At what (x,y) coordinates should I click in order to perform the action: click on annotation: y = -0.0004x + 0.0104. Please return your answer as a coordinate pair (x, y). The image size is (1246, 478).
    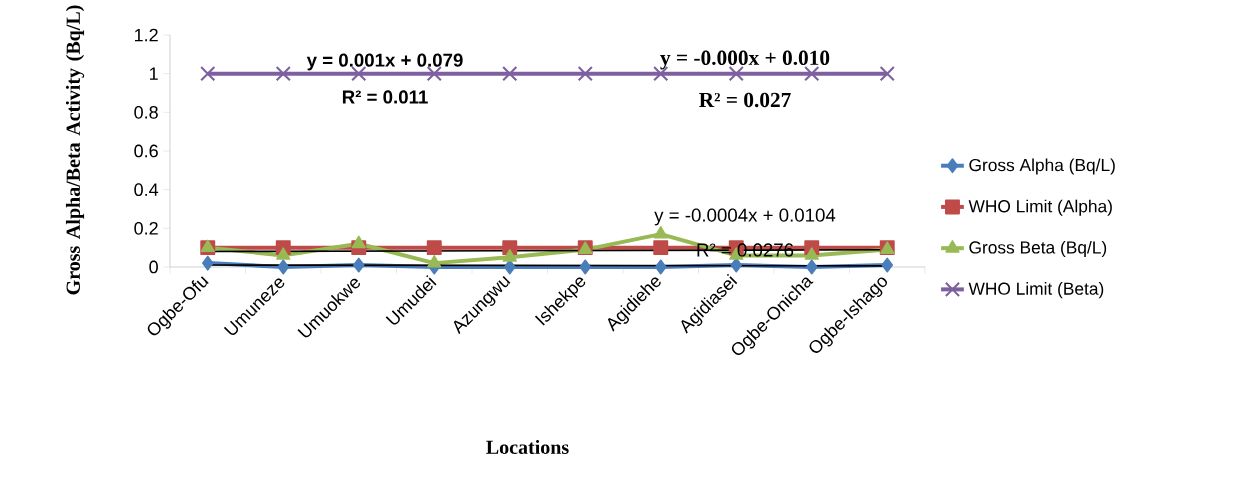
    Looking at the image, I should click on (745, 217).